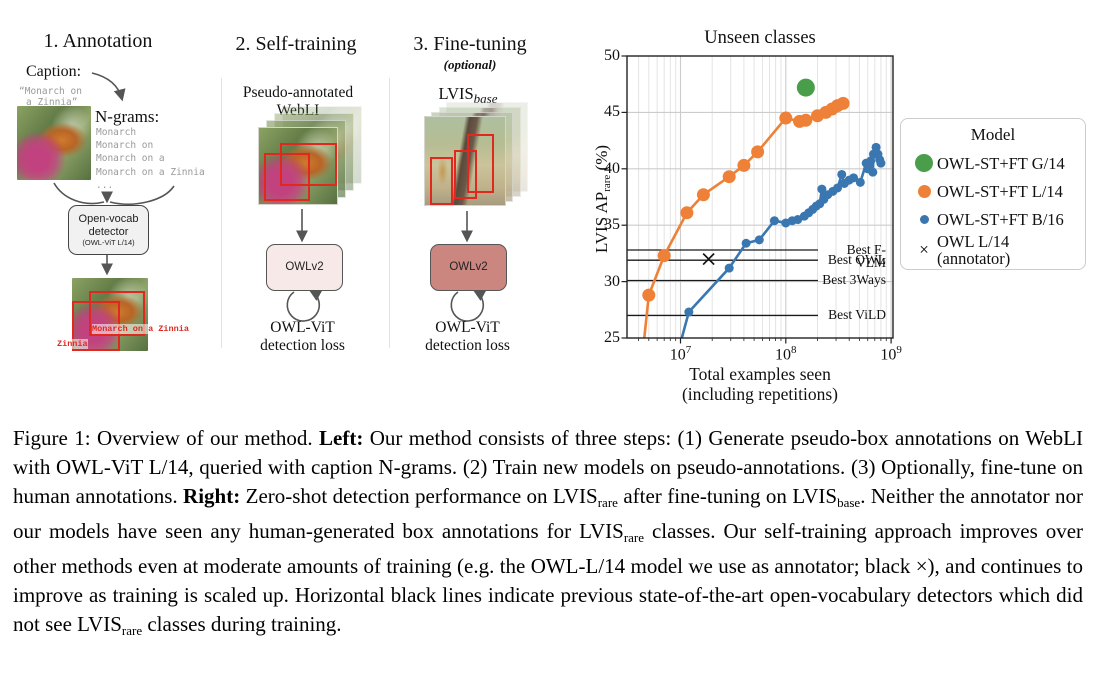  What do you see at coordinates (116, 132) in the screenshot?
I see `ngram-line: Monarch` at bounding box center [116, 132].